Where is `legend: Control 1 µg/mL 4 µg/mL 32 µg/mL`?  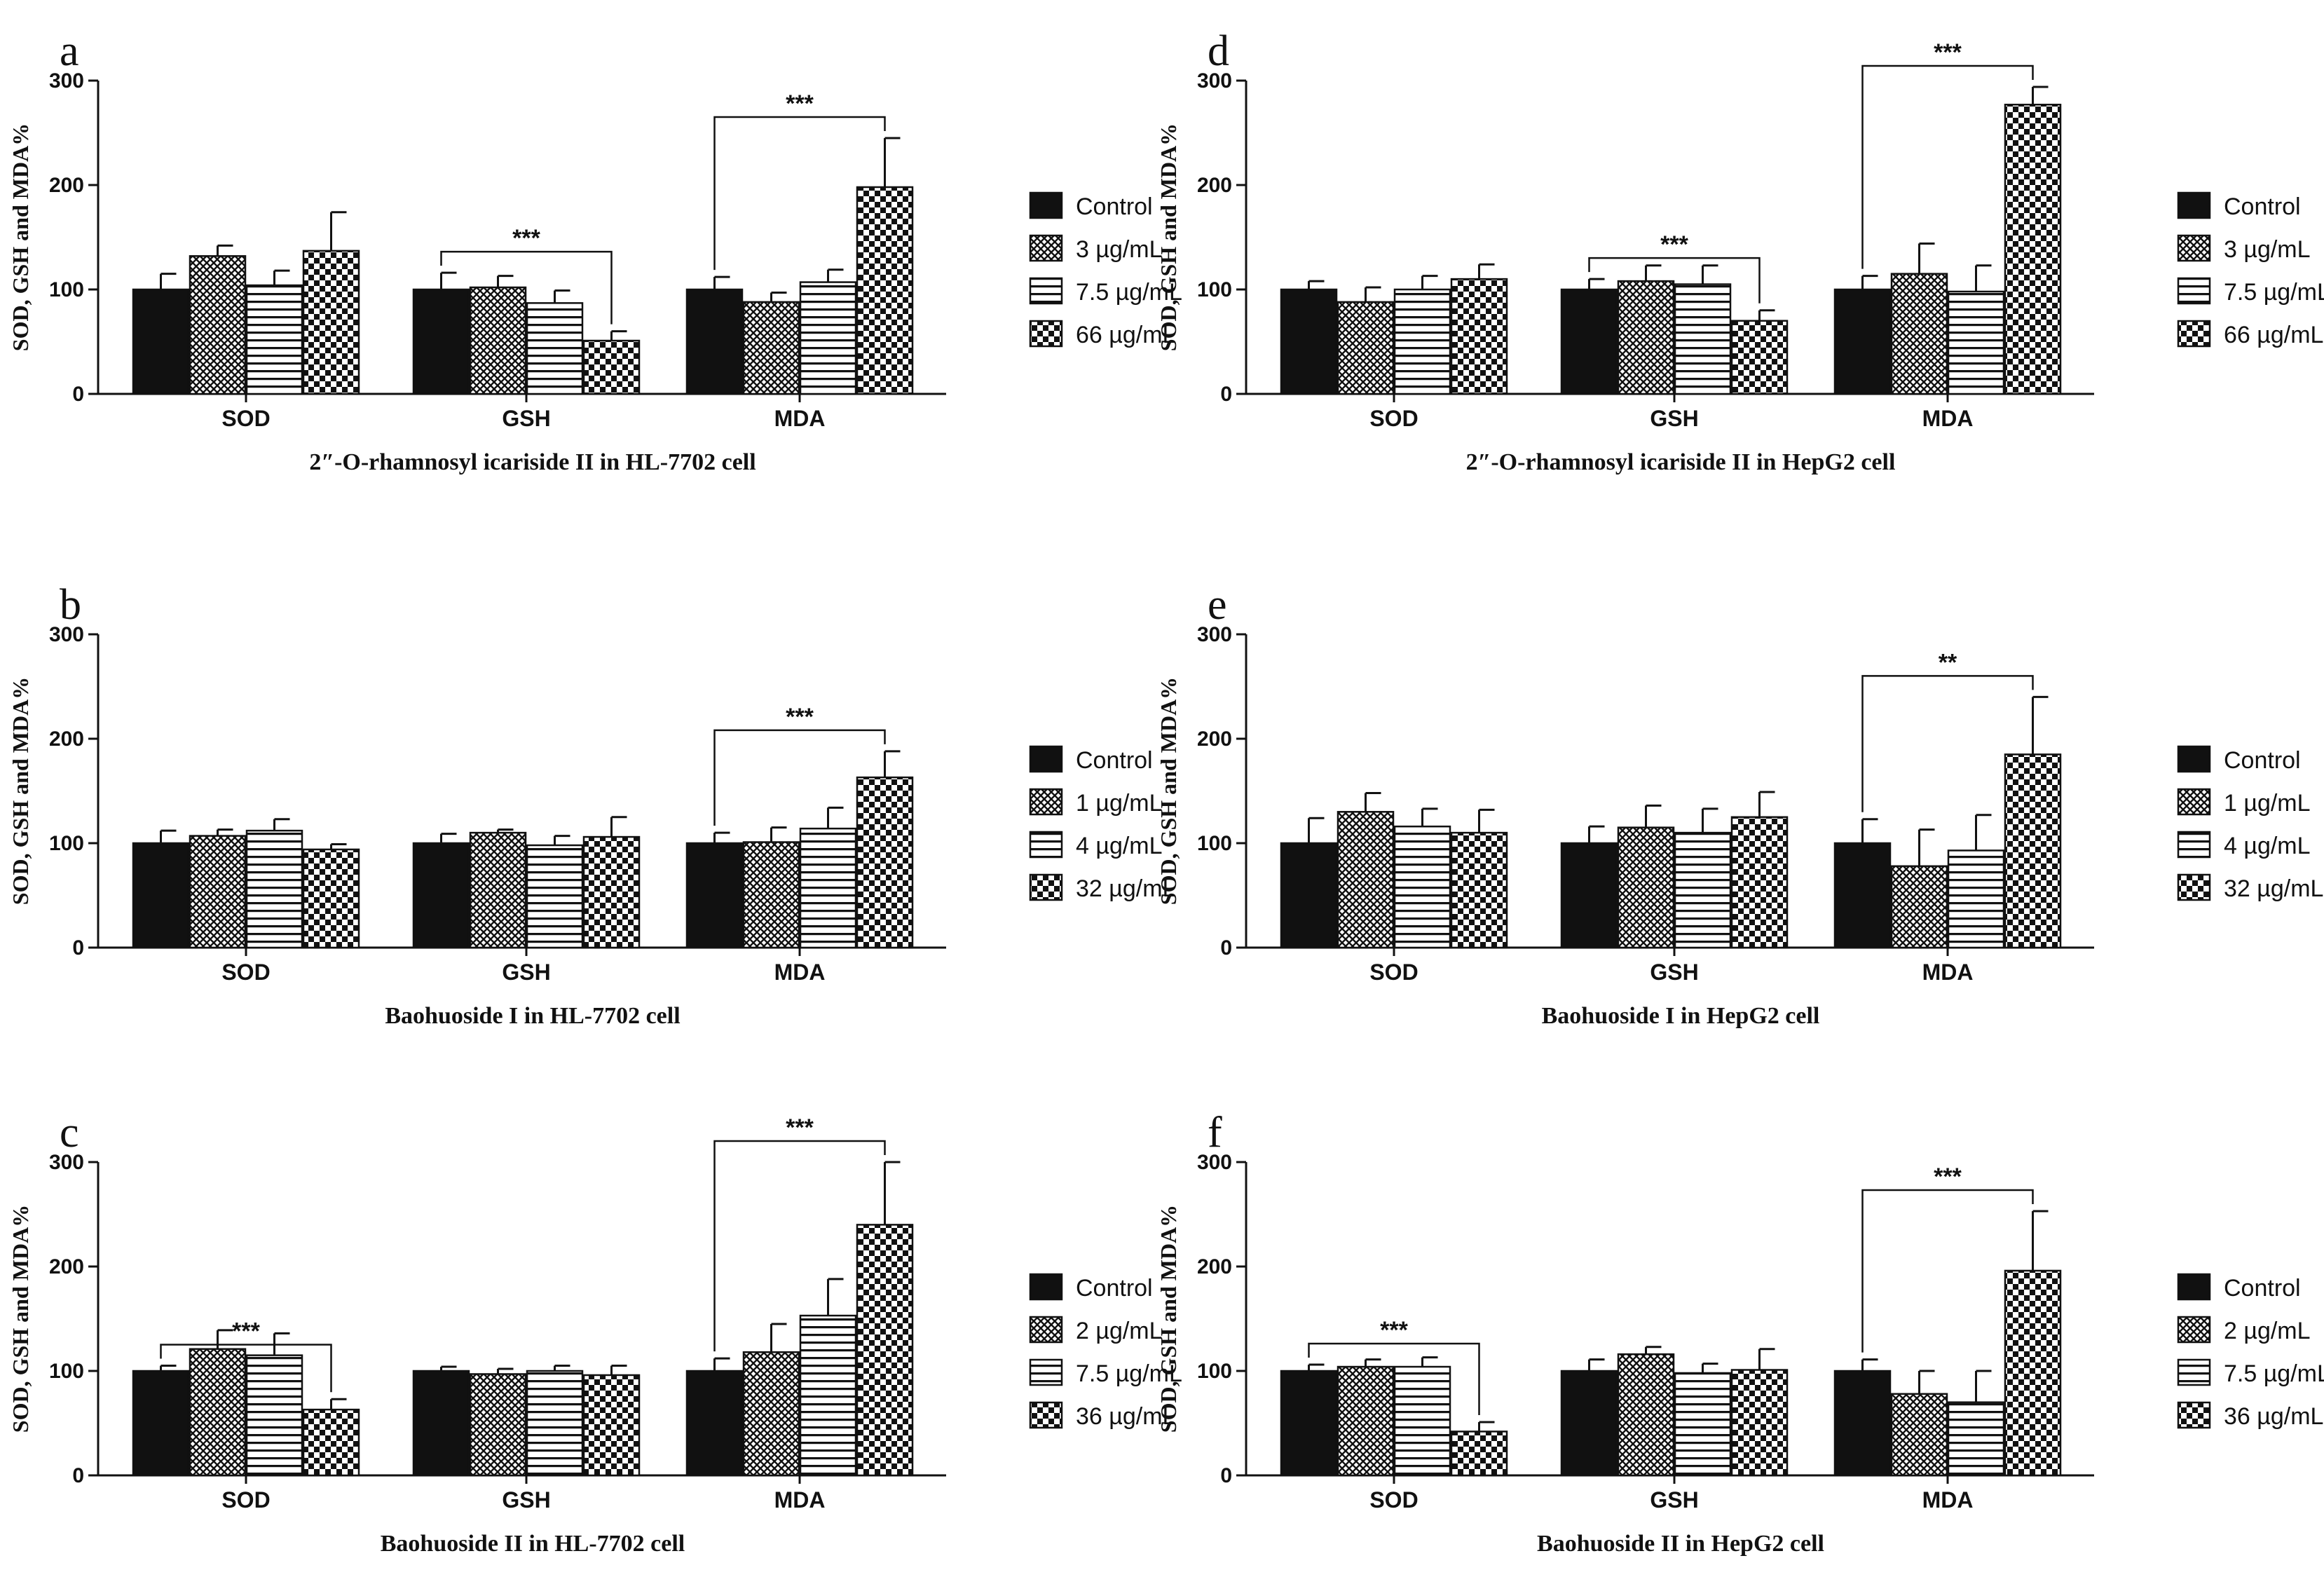
legend: Control 1 µg/mL 4 µg/mL 32 µg/mL is located at coordinates (2250, 823).